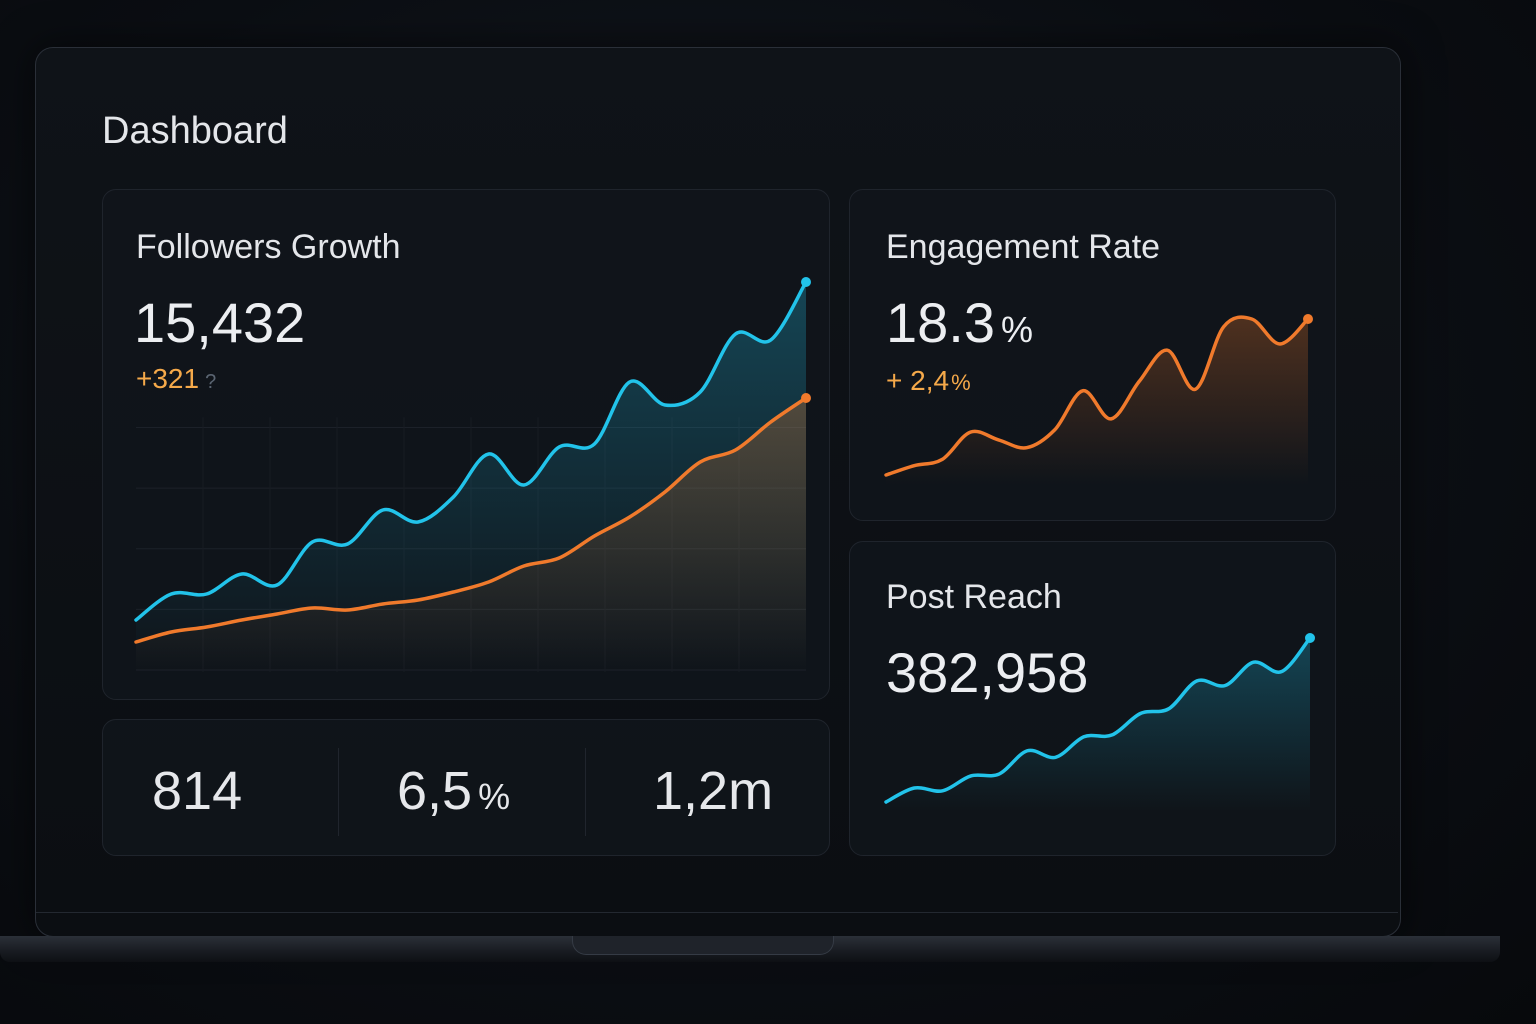 Image resolution: width=1536 pixels, height=1024 pixels. Describe the element at coordinates (703, 945) in the screenshot. I see `laptop-notch` at that location.